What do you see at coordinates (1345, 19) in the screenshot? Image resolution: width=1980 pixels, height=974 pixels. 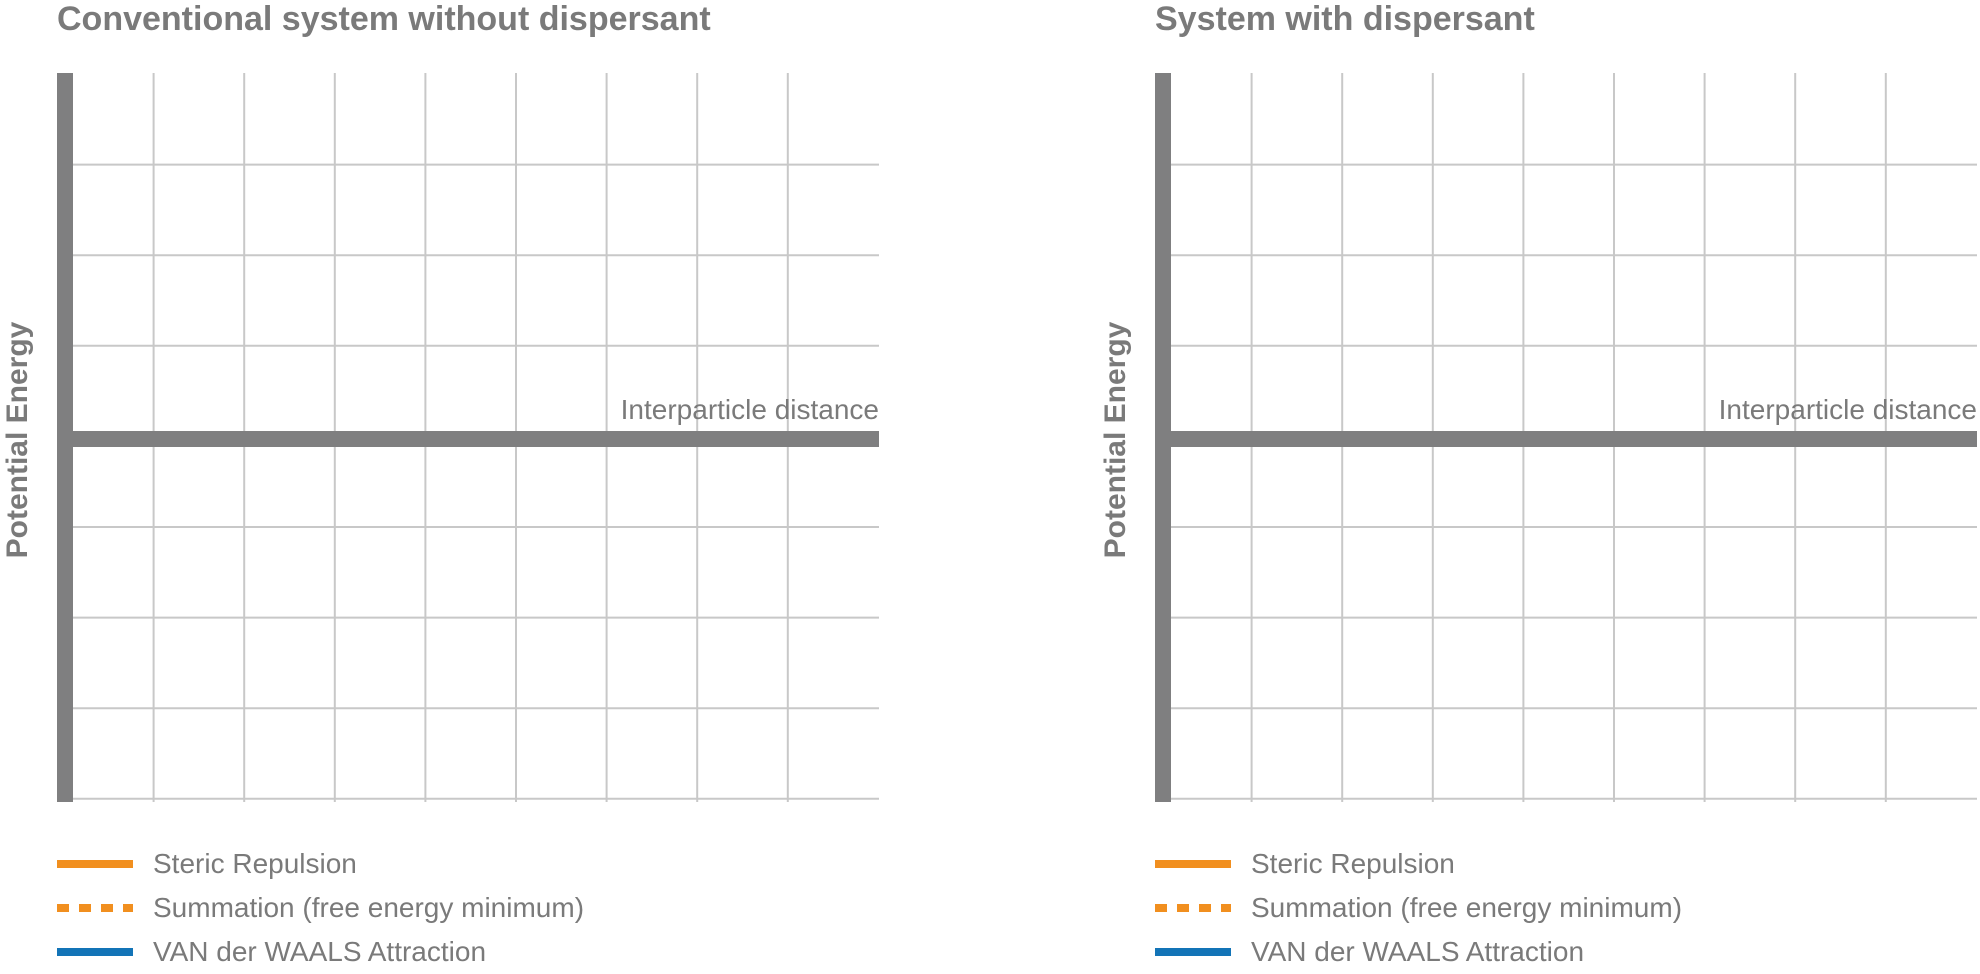 I see `chart-title: System with dispersant` at bounding box center [1345, 19].